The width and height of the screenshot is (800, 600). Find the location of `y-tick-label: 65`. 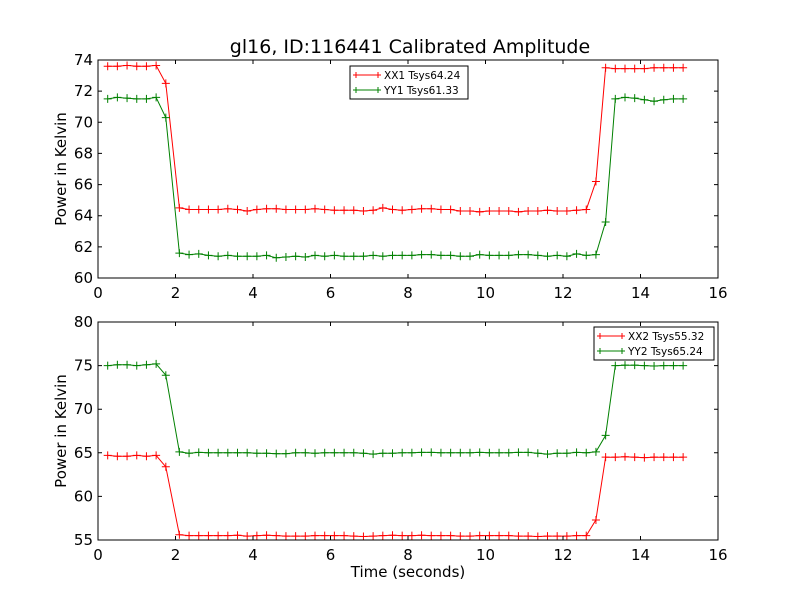

y-tick-label: 65 is located at coordinates (83, 453).